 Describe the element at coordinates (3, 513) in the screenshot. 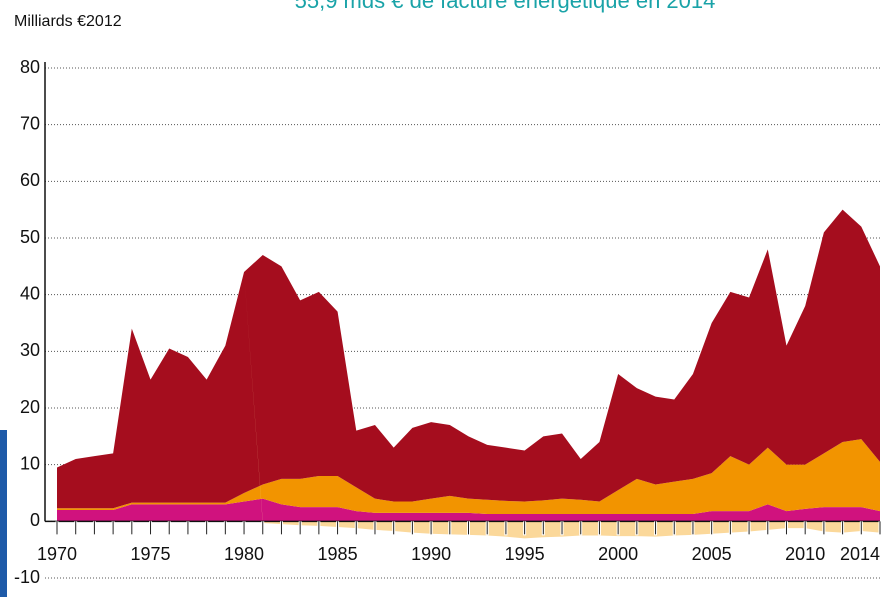

I see `edge-strip` at that location.